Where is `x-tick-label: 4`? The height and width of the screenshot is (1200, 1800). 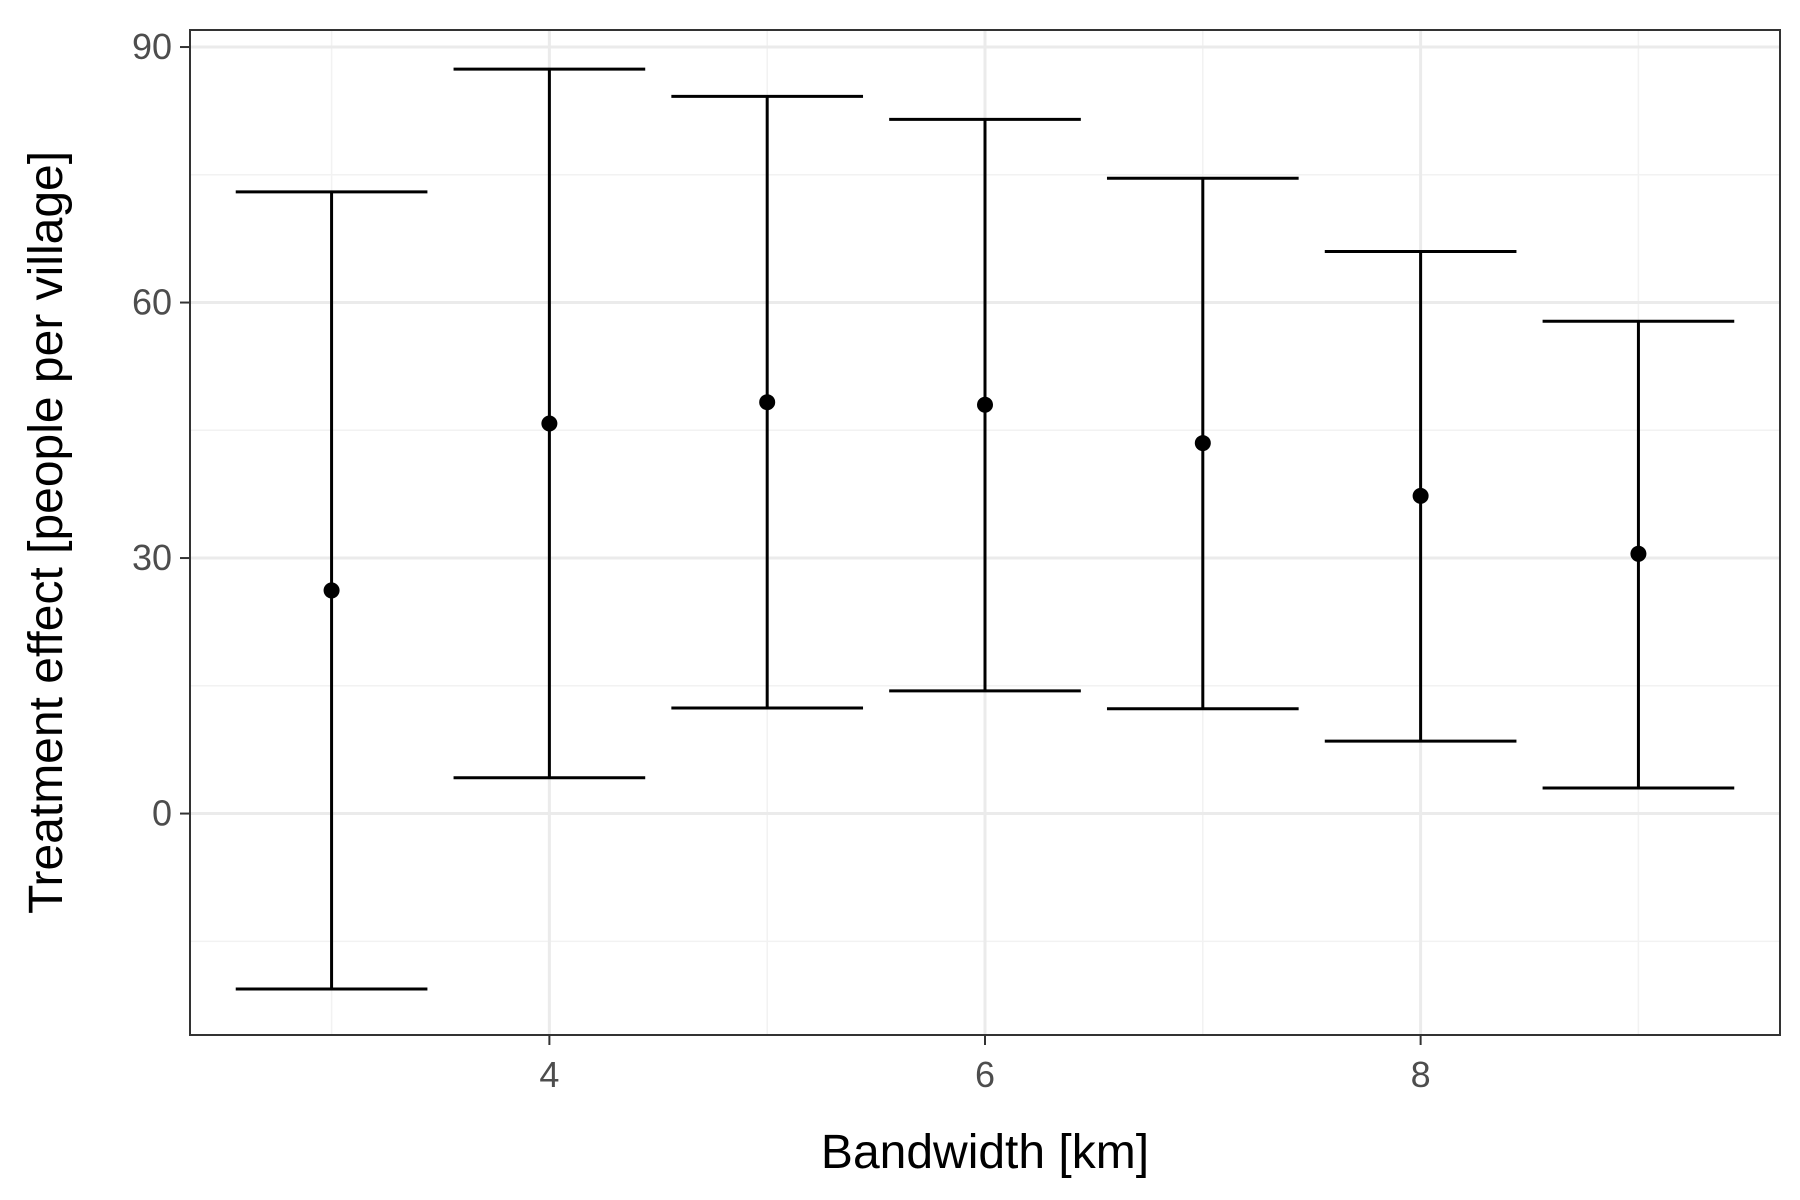
x-tick-label: 4 is located at coordinates (549, 1074).